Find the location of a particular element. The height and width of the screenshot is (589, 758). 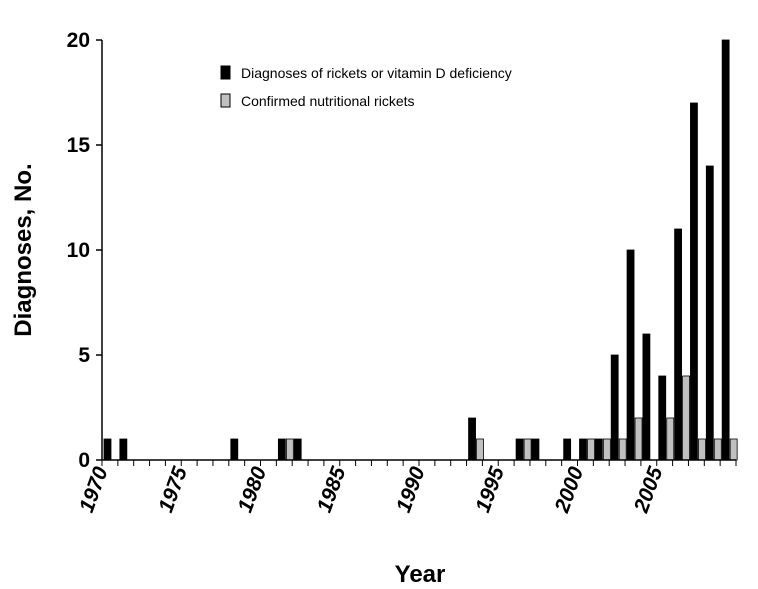

x-tick-label: 2000 is located at coordinates (569, 490).